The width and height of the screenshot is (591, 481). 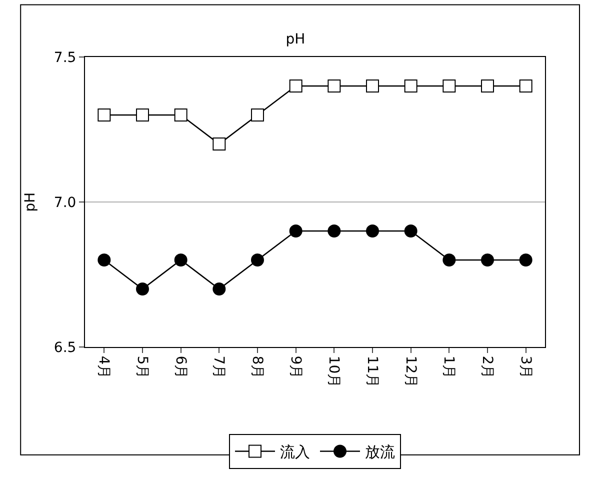 What do you see at coordinates (448, 367) in the screenshot?
I see `x-tick-label: 1月` at bounding box center [448, 367].